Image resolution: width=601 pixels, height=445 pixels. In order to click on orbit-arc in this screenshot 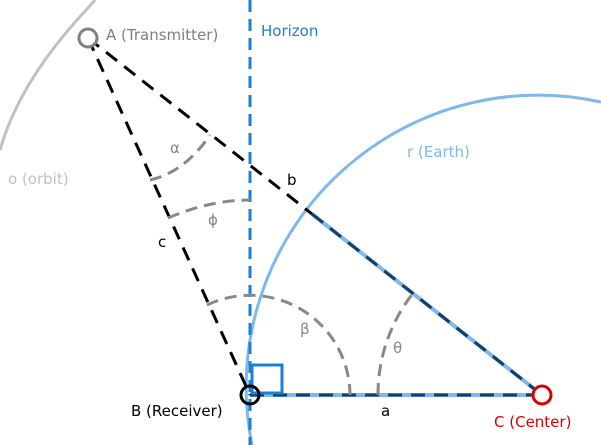, I will do `click(45, 78)`.